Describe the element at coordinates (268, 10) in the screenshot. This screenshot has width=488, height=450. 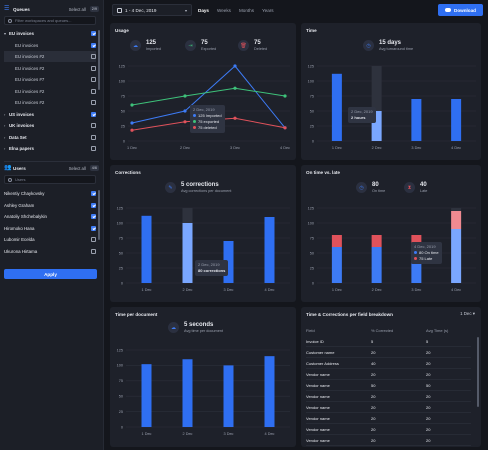
I see `tab-years: Years` at that location.